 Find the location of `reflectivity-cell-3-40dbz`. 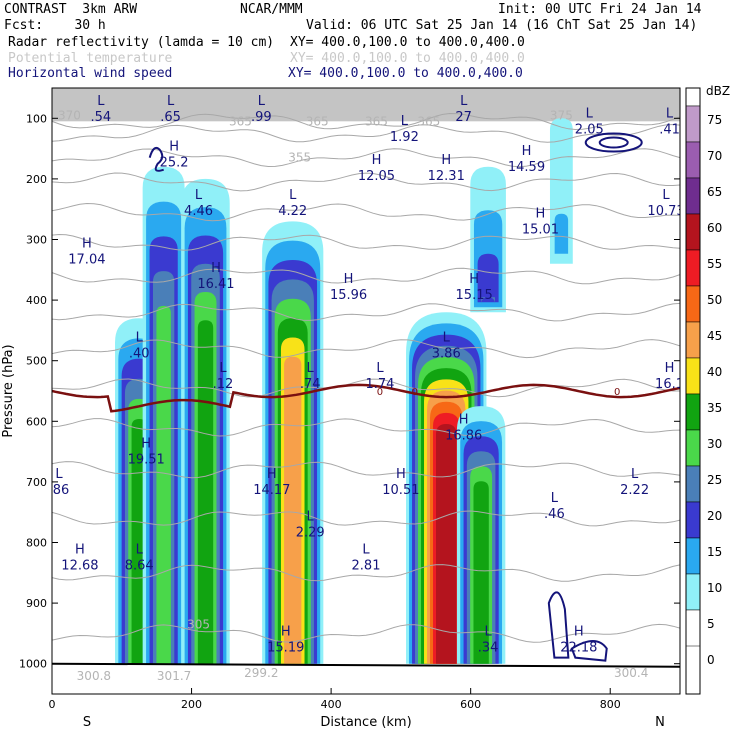

reflectivity-cell-3-40dbz is located at coordinates (293, 510).